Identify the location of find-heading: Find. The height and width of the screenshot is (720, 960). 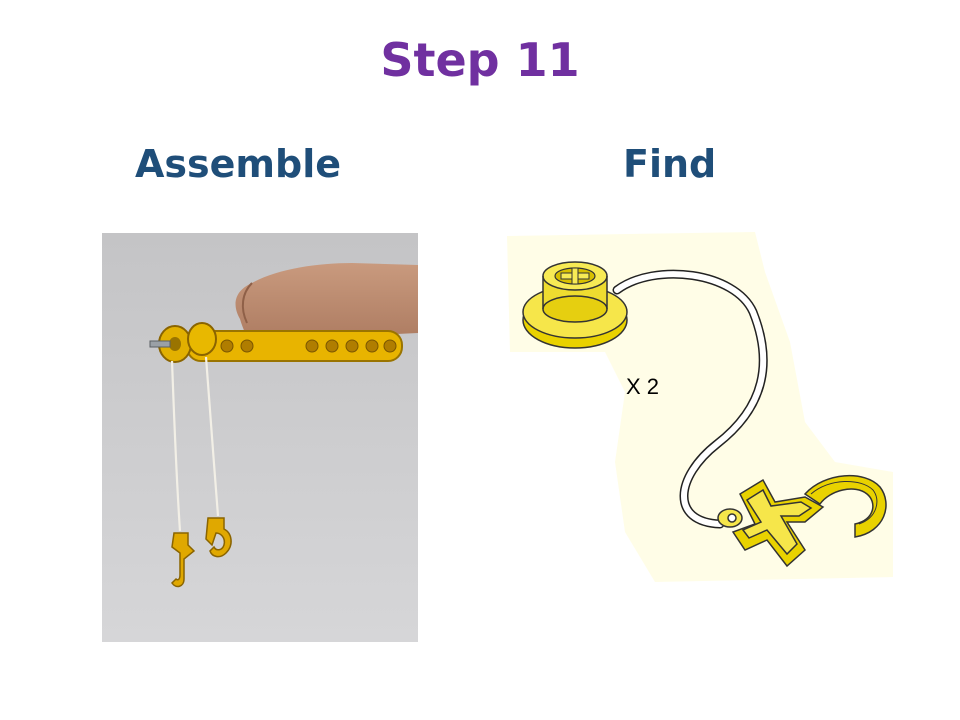
(670, 164).